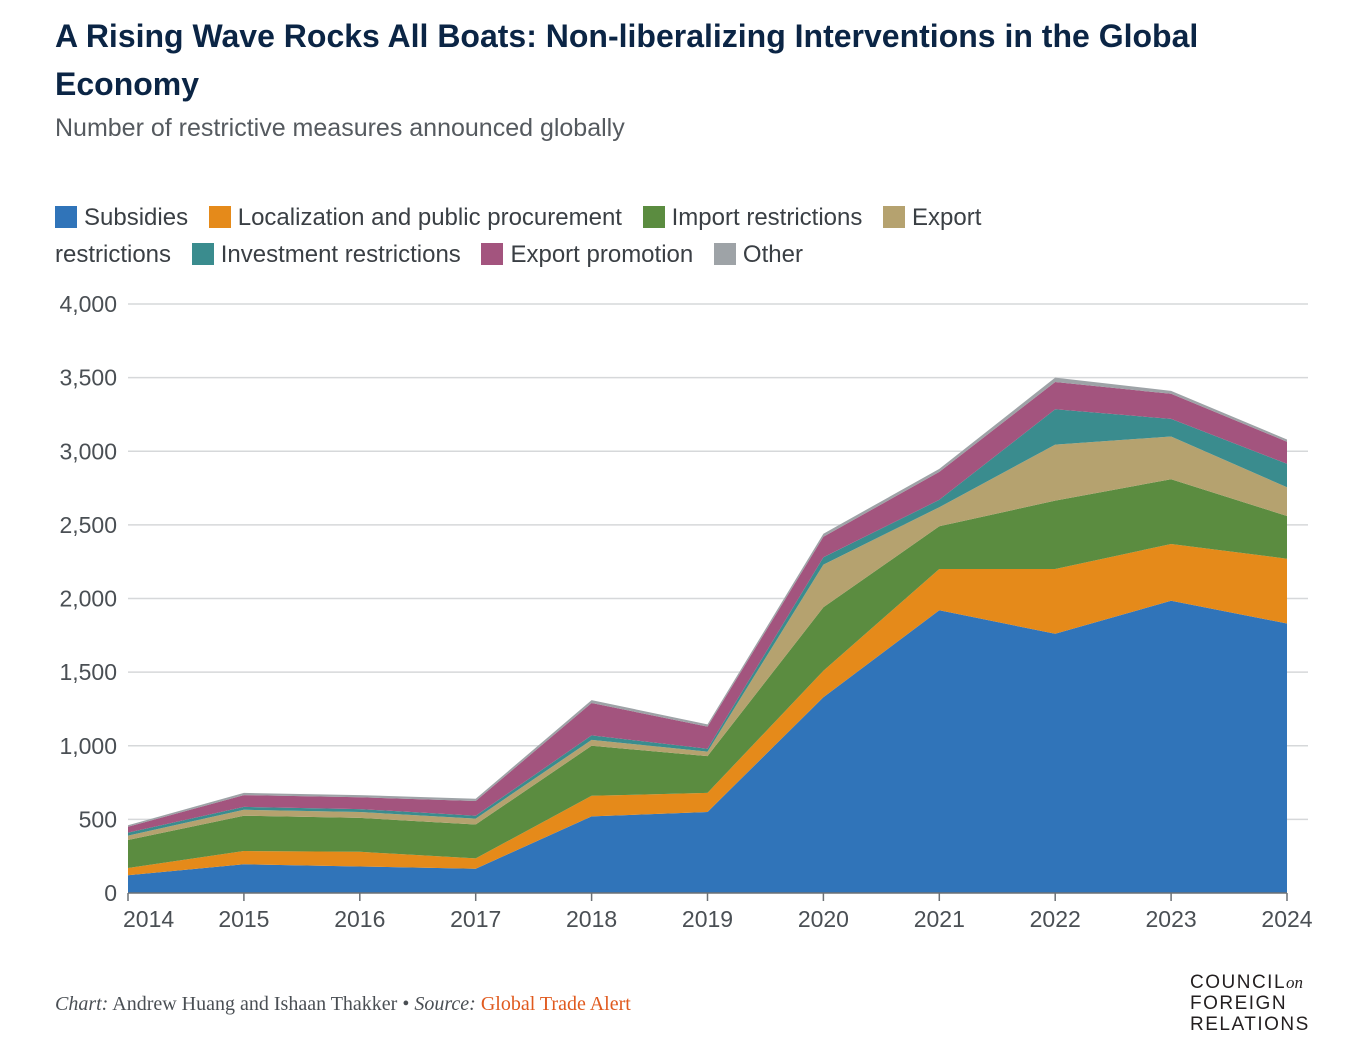  What do you see at coordinates (767, 217) in the screenshot?
I see `legend-label: Import restrictions` at bounding box center [767, 217].